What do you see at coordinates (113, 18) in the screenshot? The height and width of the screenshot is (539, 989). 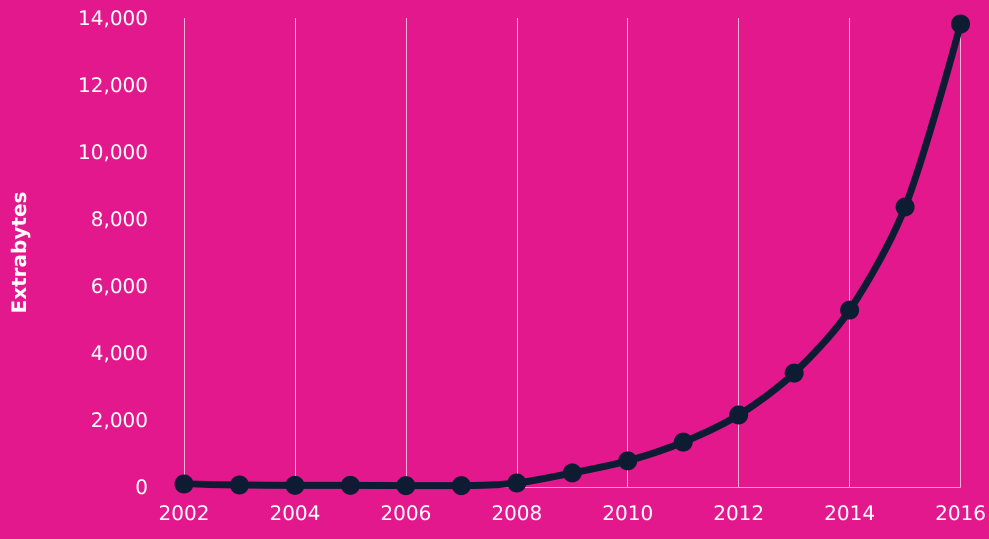 I see `y-tick-label: 14,000` at bounding box center [113, 18].